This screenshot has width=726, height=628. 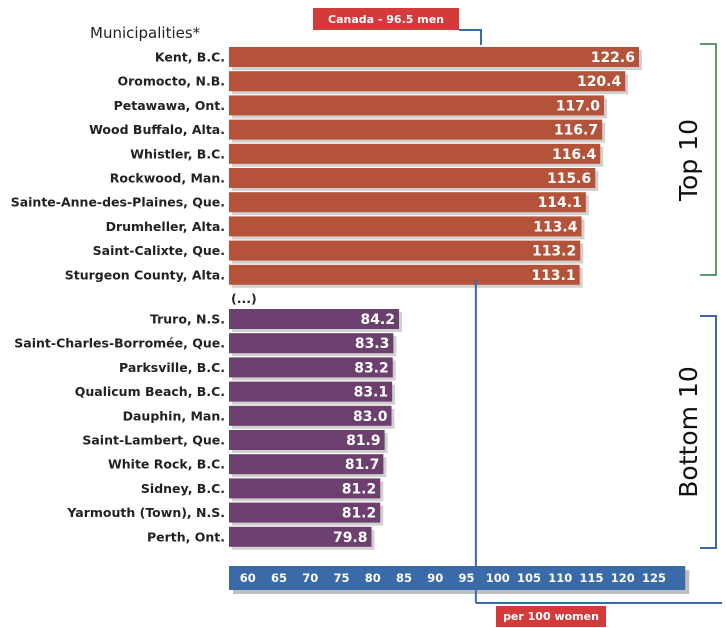 What do you see at coordinates (377, 320) in the screenshot?
I see `bar-value-label: 84.2` at bounding box center [377, 320].